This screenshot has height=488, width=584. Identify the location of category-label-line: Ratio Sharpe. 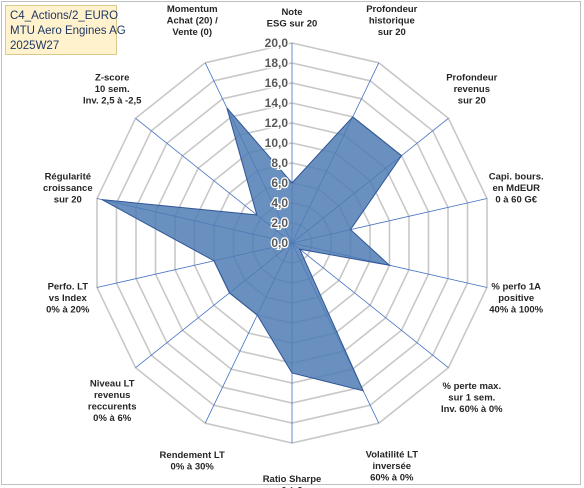
(292, 479).